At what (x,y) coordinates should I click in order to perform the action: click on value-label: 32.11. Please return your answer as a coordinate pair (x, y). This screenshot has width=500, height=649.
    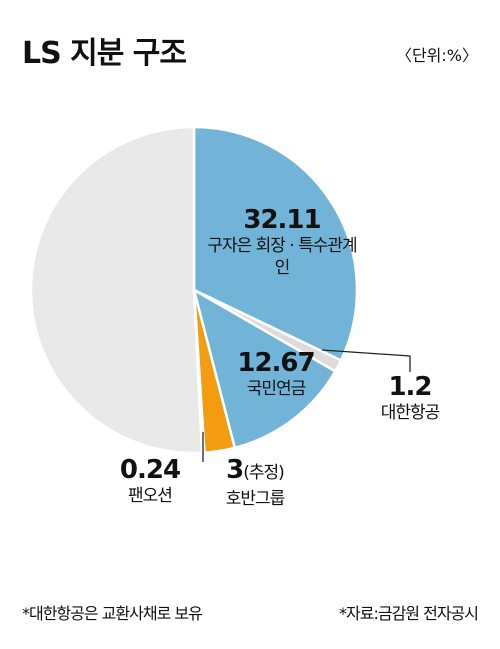
    Looking at the image, I should click on (282, 220).